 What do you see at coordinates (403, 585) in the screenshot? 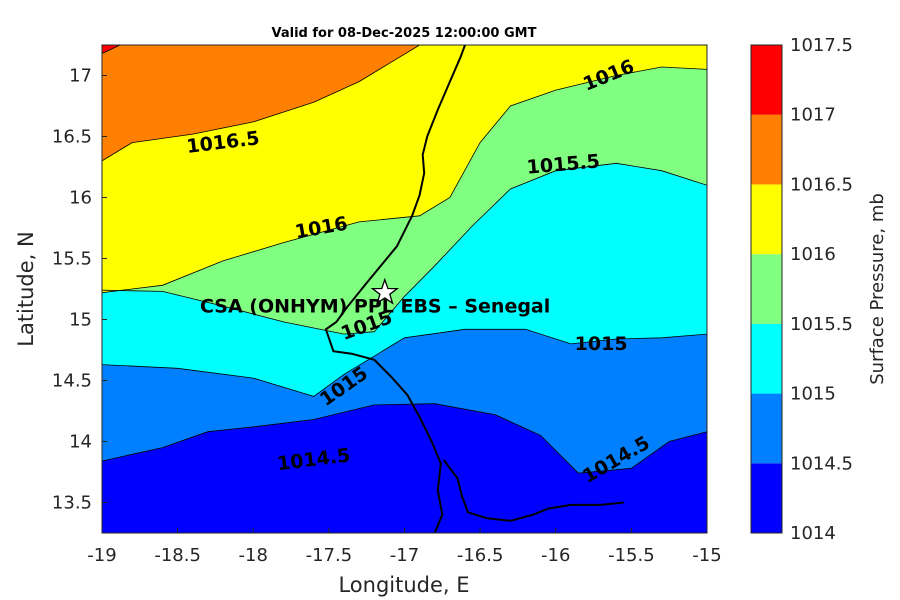
I see `x-axis-label: Longitude, E` at bounding box center [403, 585].